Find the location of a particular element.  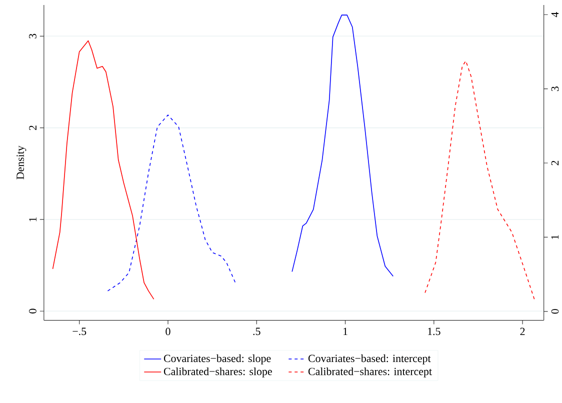

y-tick-label: 1 is located at coordinates (32, 219).